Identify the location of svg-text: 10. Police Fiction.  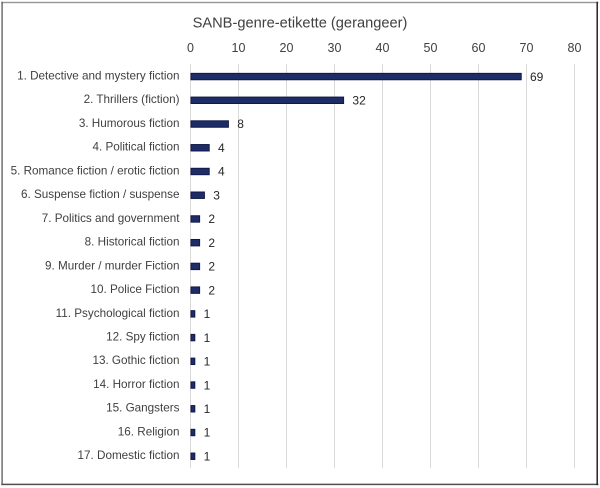
(135, 289).